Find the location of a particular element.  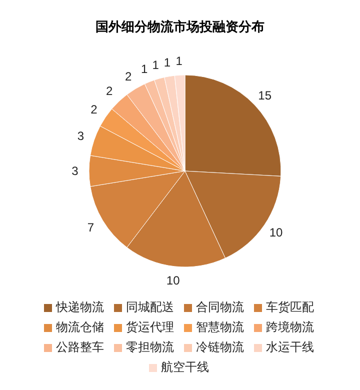

legend-label: 冷链物流 is located at coordinates (220, 347).